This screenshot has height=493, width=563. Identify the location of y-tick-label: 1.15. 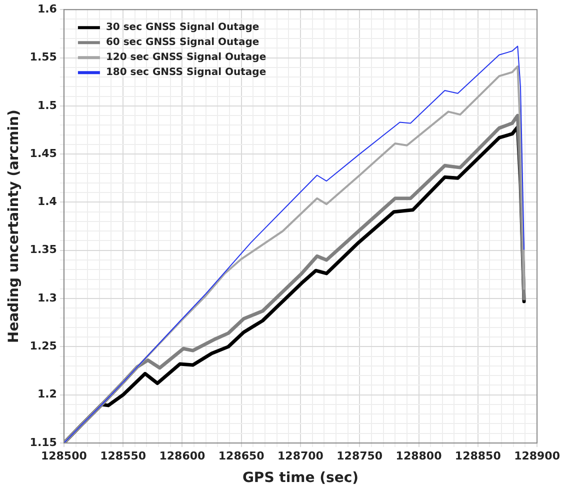
(43, 442).